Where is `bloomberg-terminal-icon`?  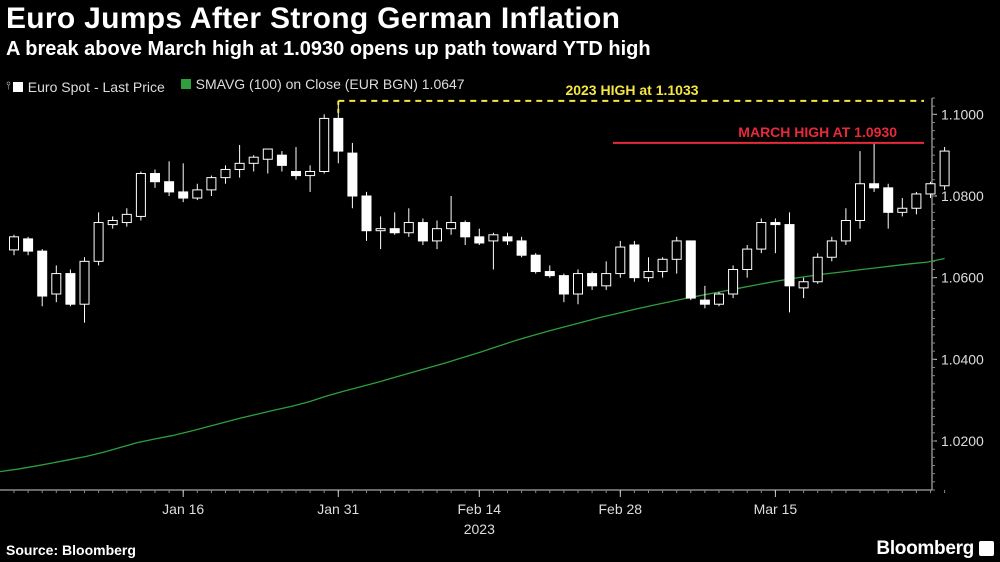 bloomberg-terminal-icon is located at coordinates (986, 548).